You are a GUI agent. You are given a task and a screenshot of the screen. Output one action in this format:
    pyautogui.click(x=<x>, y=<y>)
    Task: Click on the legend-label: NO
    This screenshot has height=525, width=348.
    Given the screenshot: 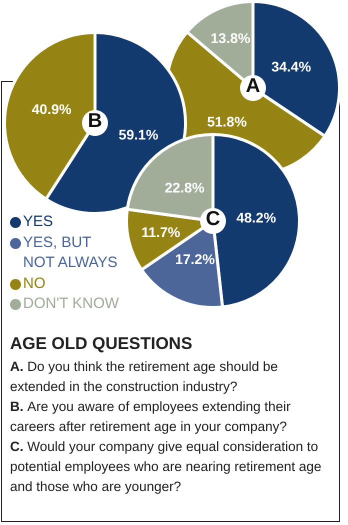 What is the action you would take?
    pyautogui.click(x=34, y=284)
    